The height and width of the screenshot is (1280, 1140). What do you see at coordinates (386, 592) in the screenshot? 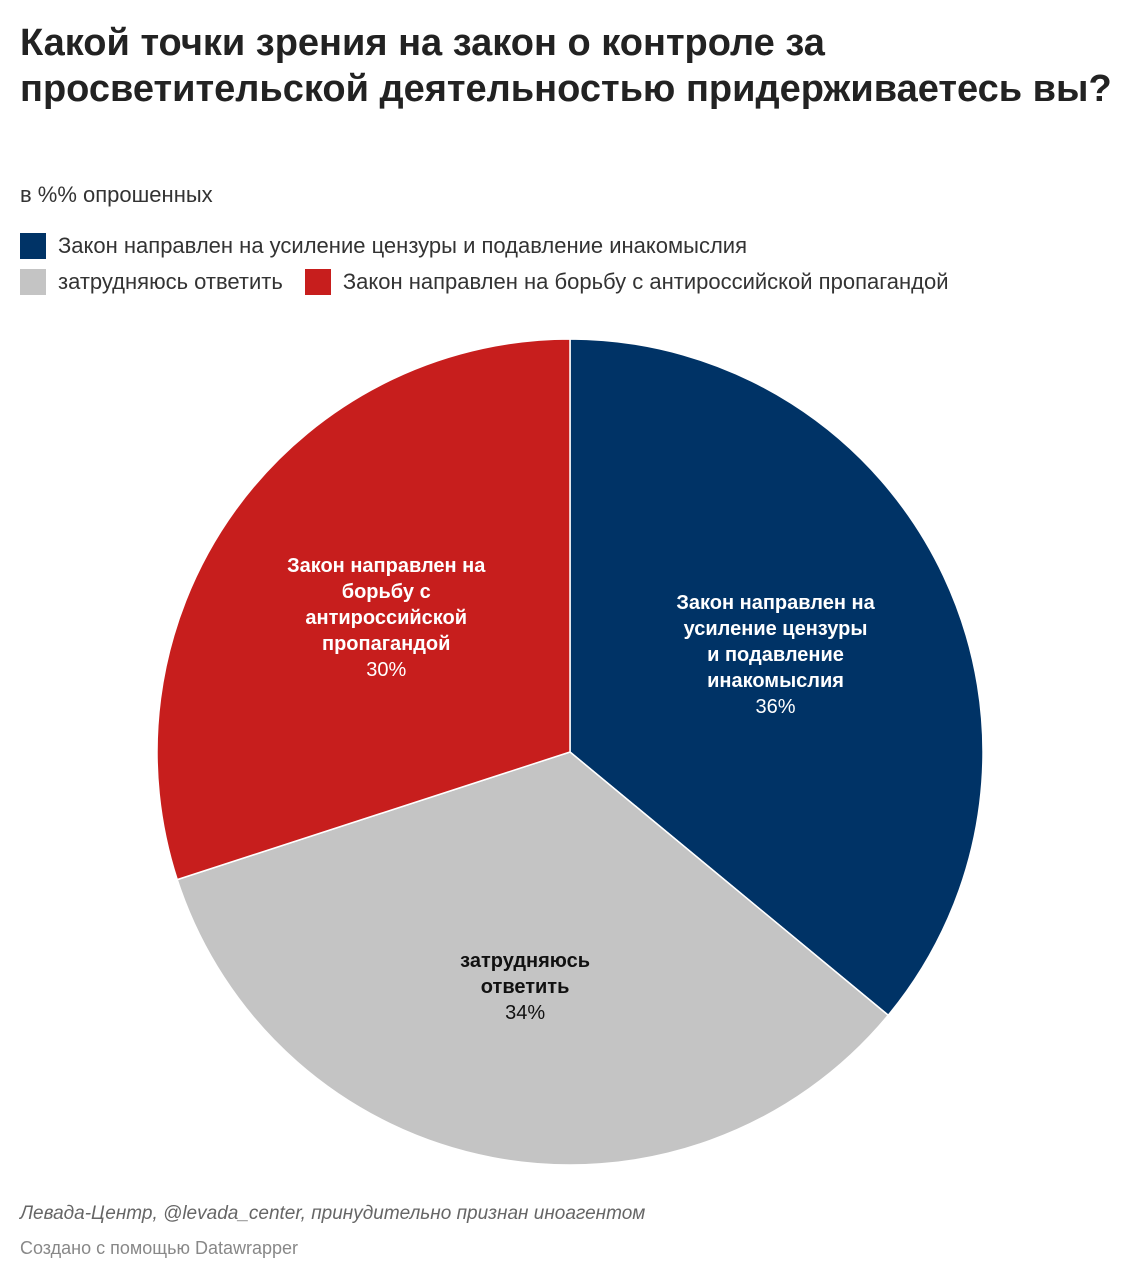
I see `slice-name-line: борьбу с` at bounding box center [386, 592].